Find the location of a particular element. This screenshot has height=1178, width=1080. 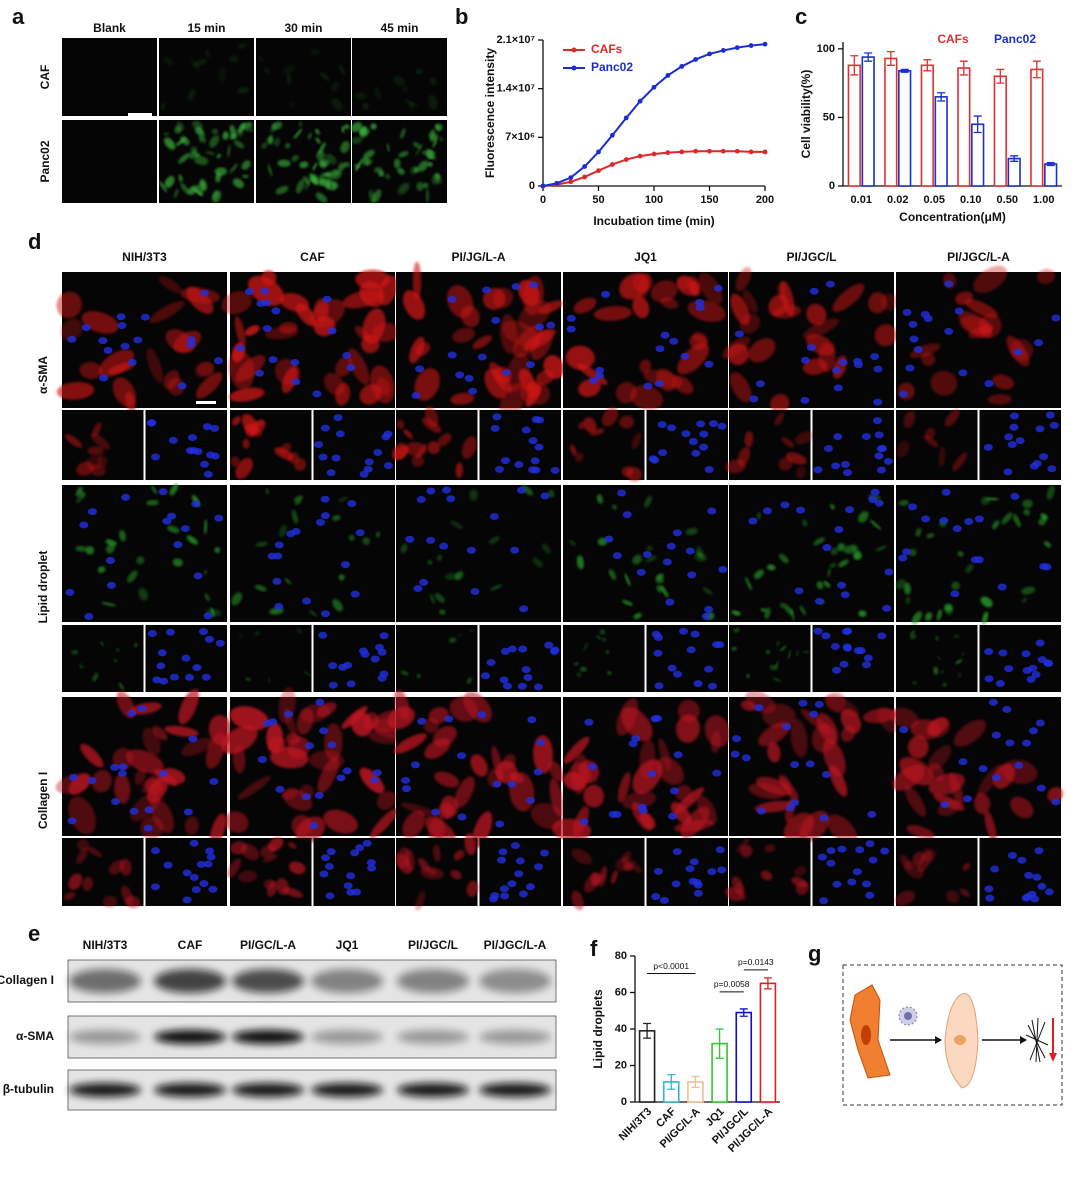

scale-bar is located at coordinates (206, 402).